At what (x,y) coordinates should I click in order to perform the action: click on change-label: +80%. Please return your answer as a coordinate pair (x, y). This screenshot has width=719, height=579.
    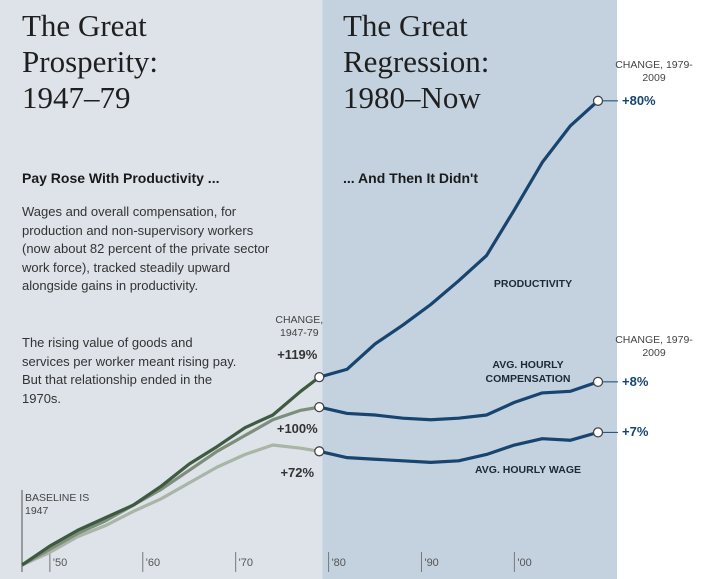
    Looking at the image, I should click on (639, 100).